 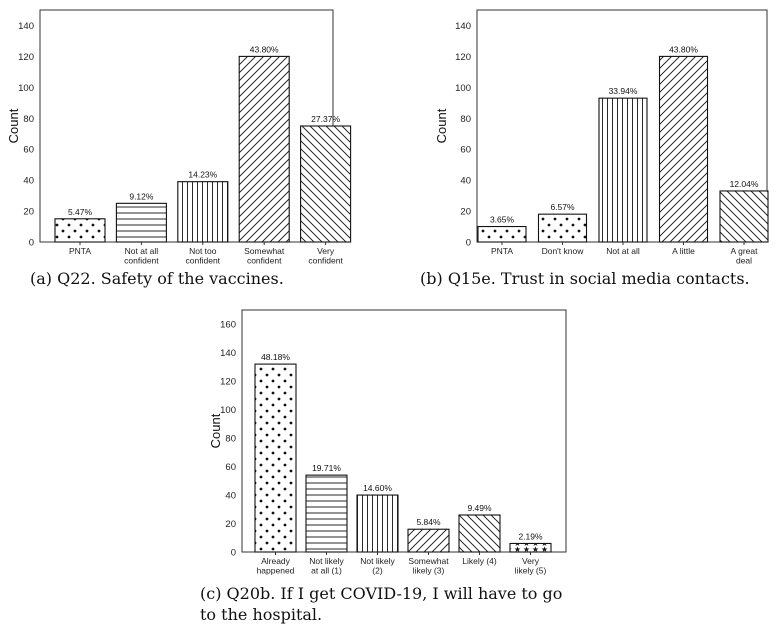 What do you see at coordinates (228, 325) in the screenshot?
I see `y-tick-label: 160` at bounding box center [228, 325].